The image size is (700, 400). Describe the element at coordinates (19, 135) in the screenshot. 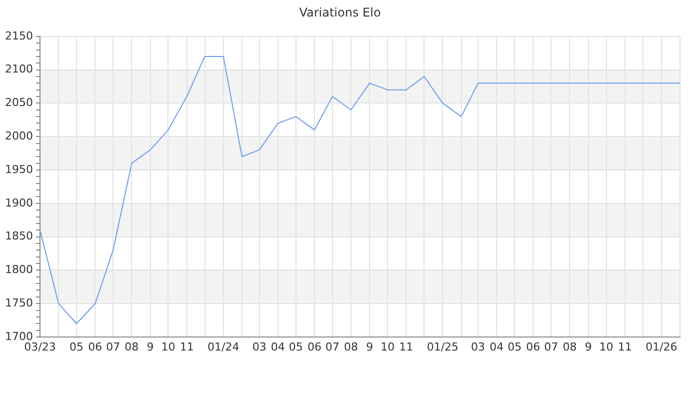

I see `y-tick-label: 2000` at that location.